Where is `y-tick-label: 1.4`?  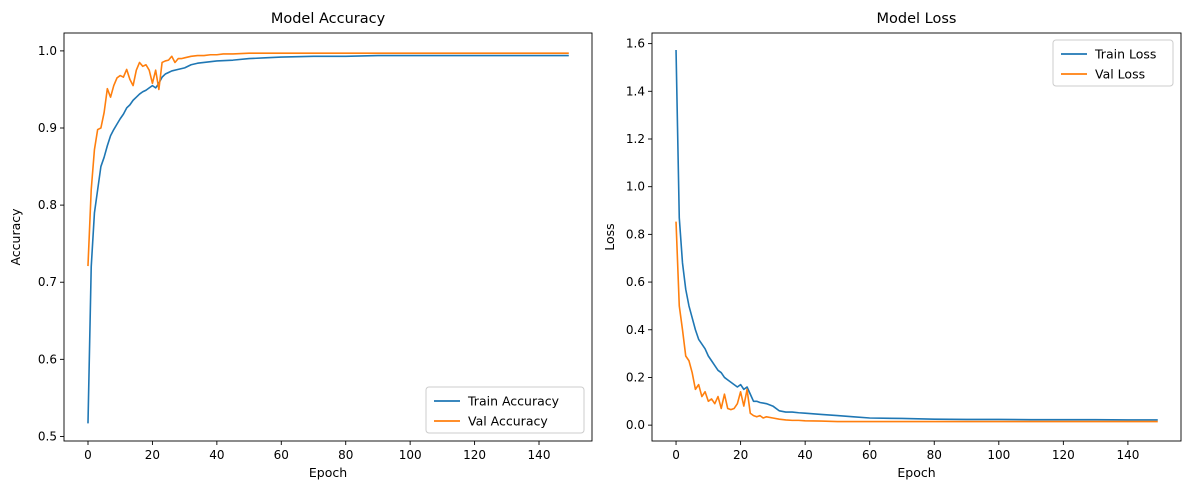
y-tick-label: 1.4 is located at coordinates (635, 91).